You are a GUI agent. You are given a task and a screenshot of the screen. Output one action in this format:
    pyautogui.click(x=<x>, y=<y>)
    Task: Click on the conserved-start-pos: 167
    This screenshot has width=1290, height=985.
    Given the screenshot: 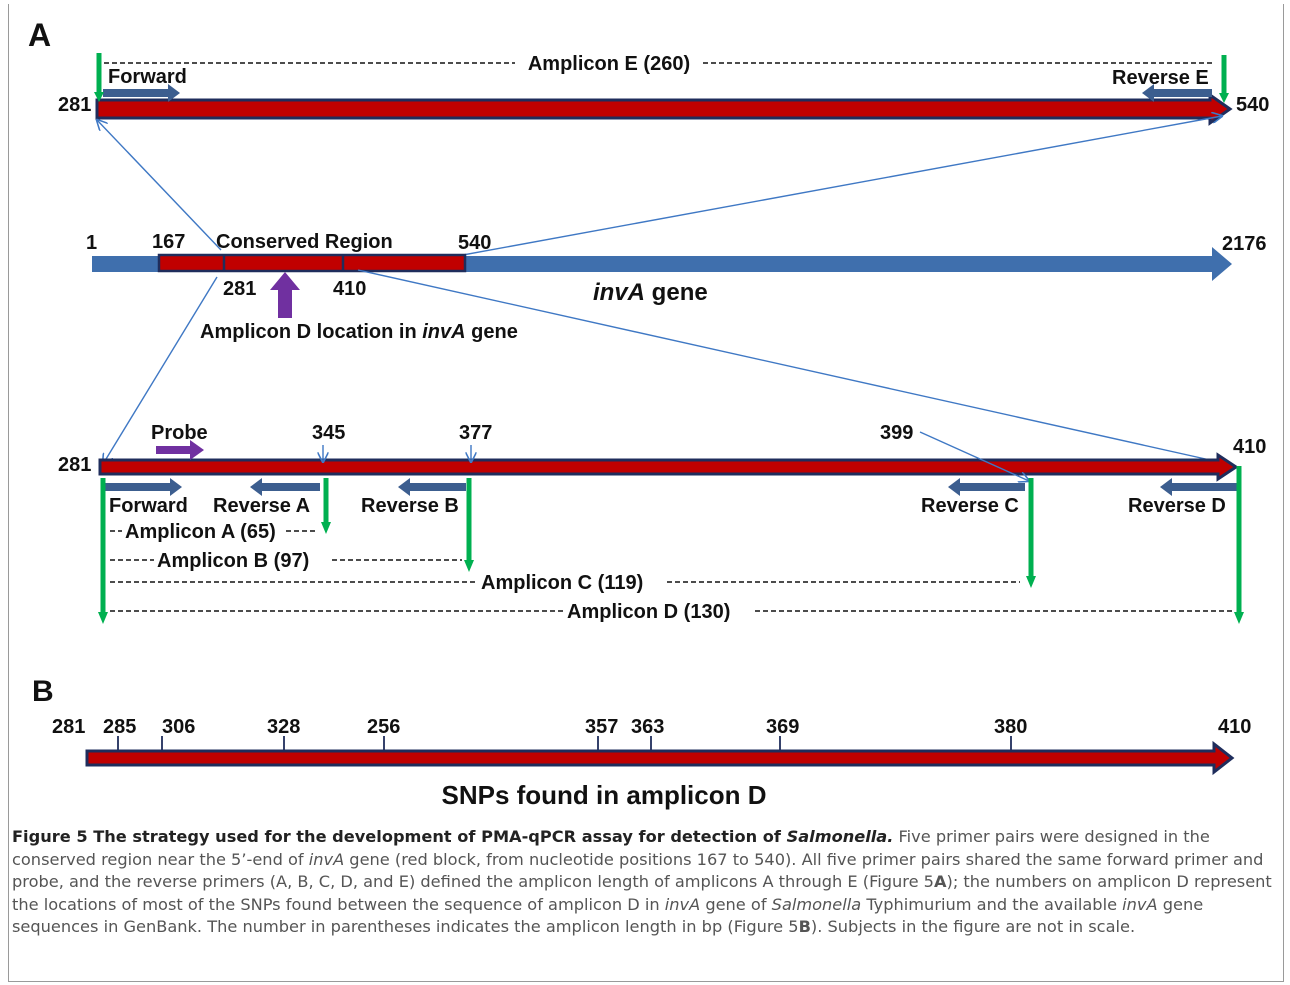 What is the action you would take?
    pyautogui.click(x=168, y=242)
    